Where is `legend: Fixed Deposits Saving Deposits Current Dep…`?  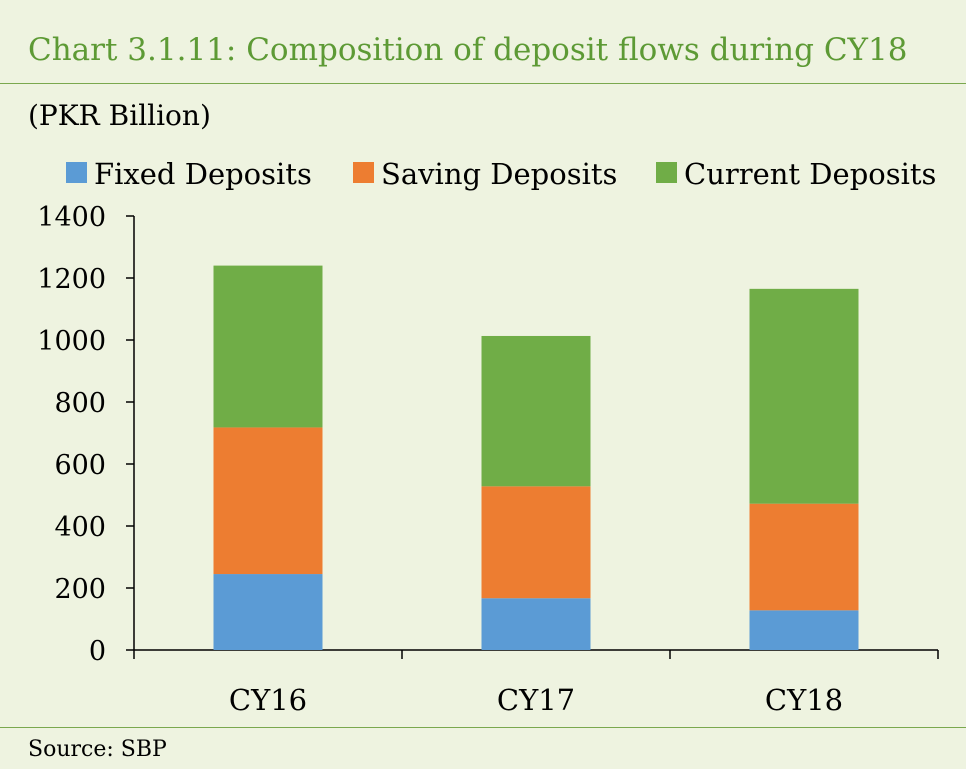 legend: Fixed Deposits Saving Deposits Current Dep… is located at coordinates (501, 174).